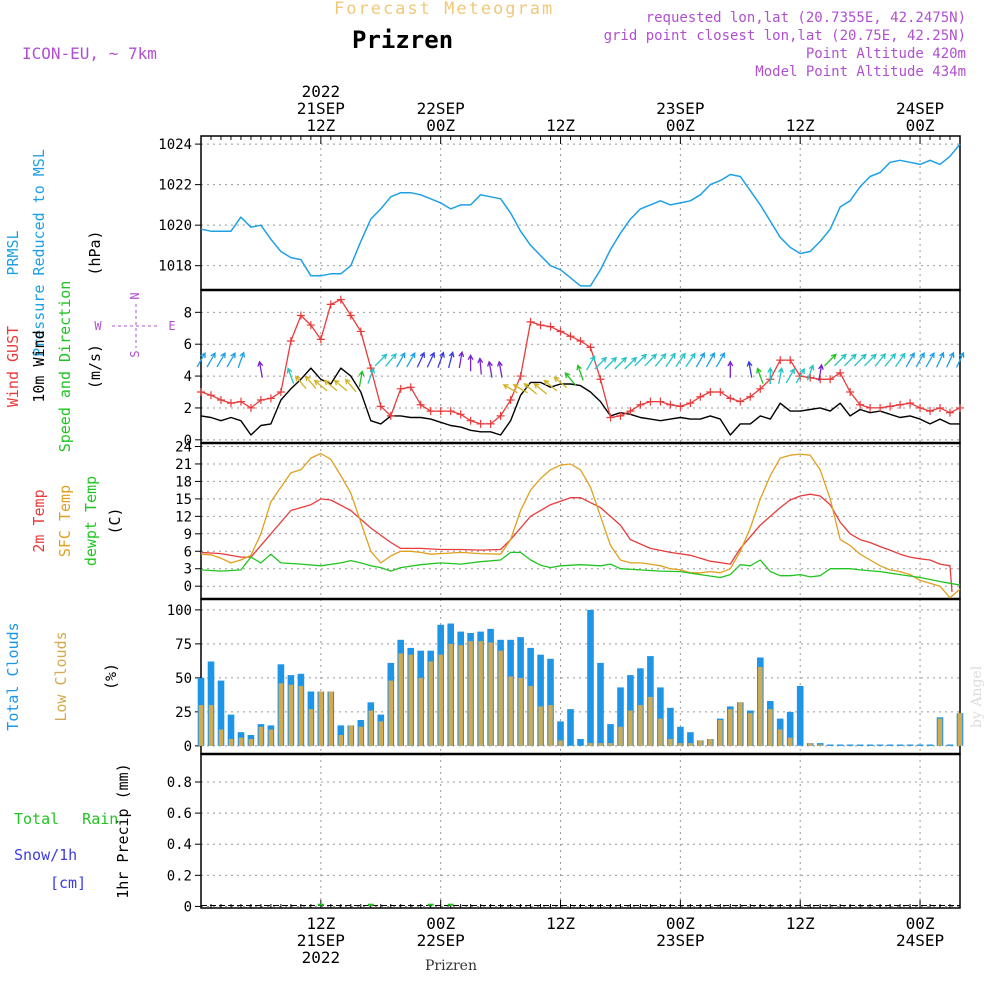 The height and width of the screenshot is (1000, 1000). Describe the element at coordinates (188, 441) in the screenshot. I see `ytick-label: 0` at that location.